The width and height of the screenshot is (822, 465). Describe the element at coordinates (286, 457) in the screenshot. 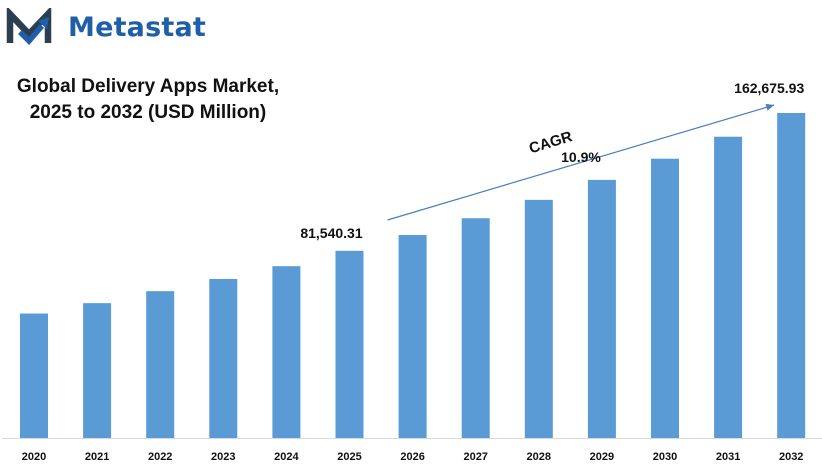

I see `x-tick-label-2024: 2024` at that location.